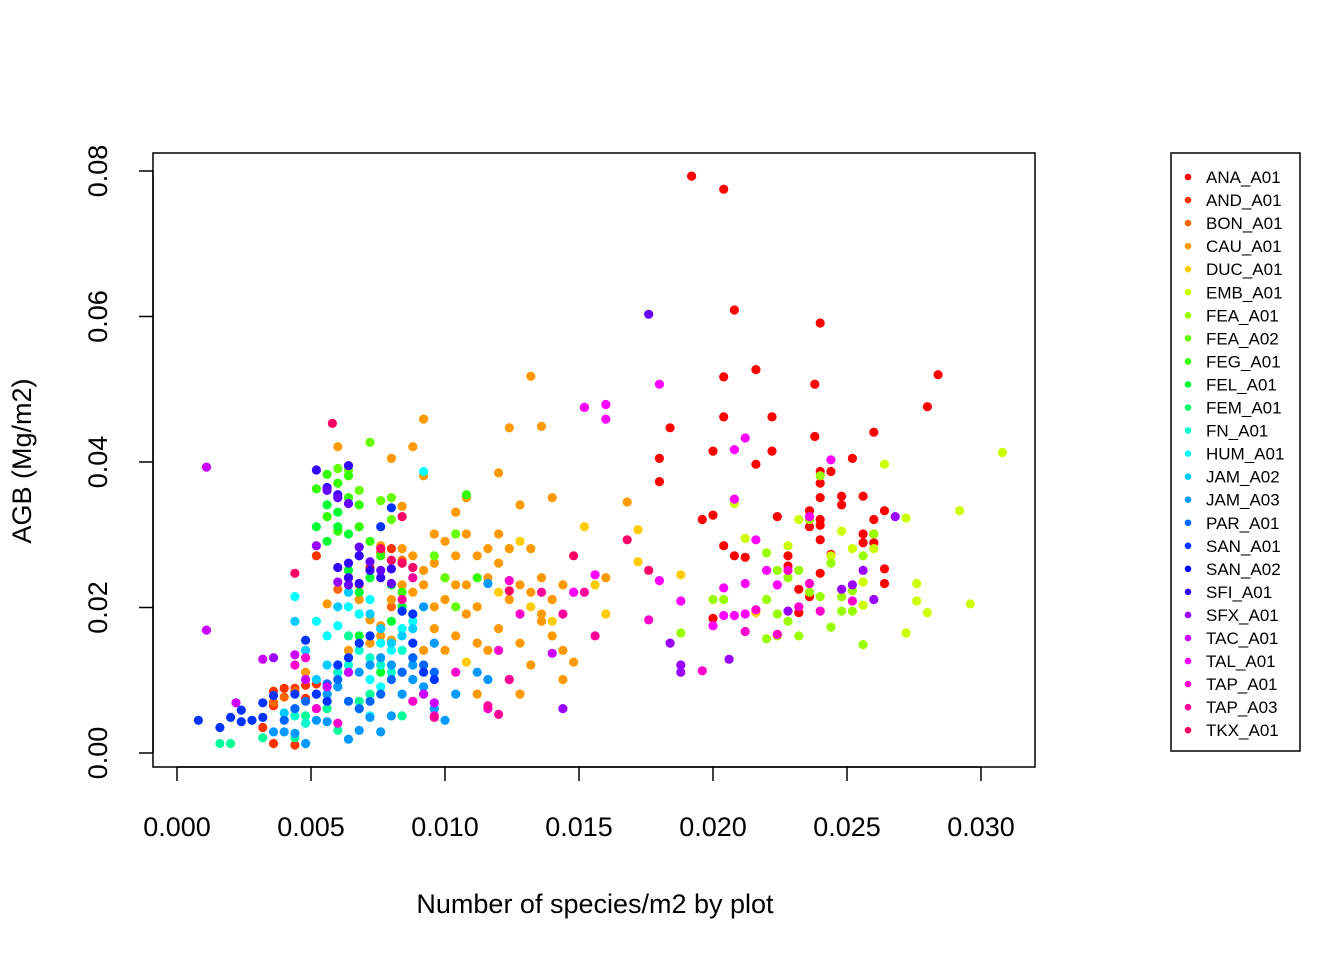  I want to click on x-tick-label: 0.015, so click(579, 827).